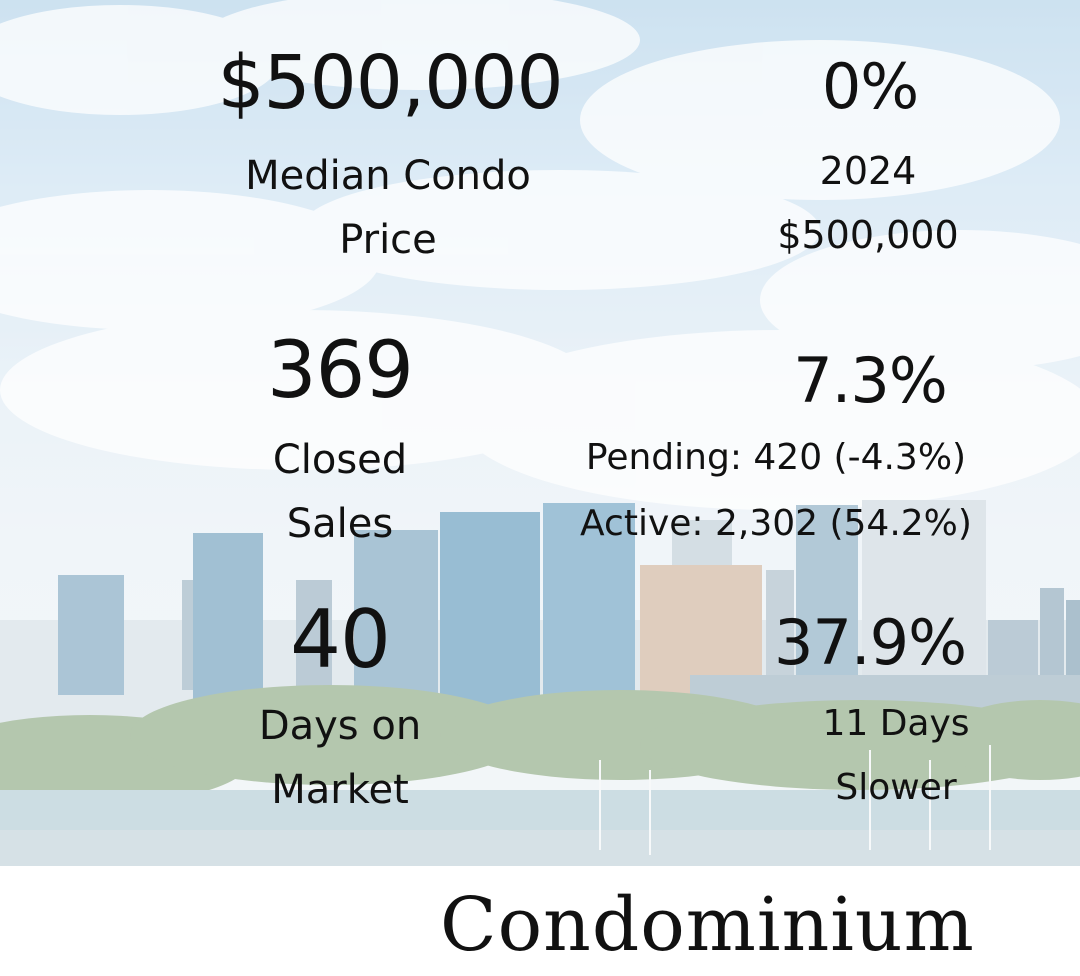  I want to click on property-type-title: Condominium, so click(707, 925).